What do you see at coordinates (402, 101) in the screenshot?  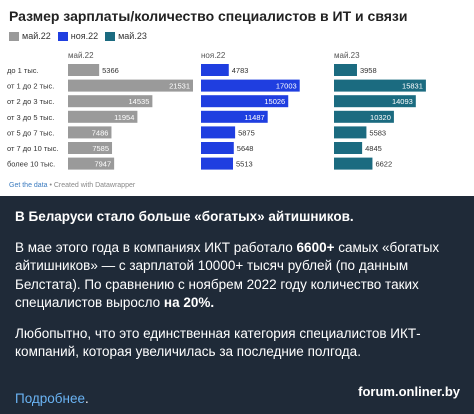 I see `value-label: 14093` at bounding box center [402, 101].